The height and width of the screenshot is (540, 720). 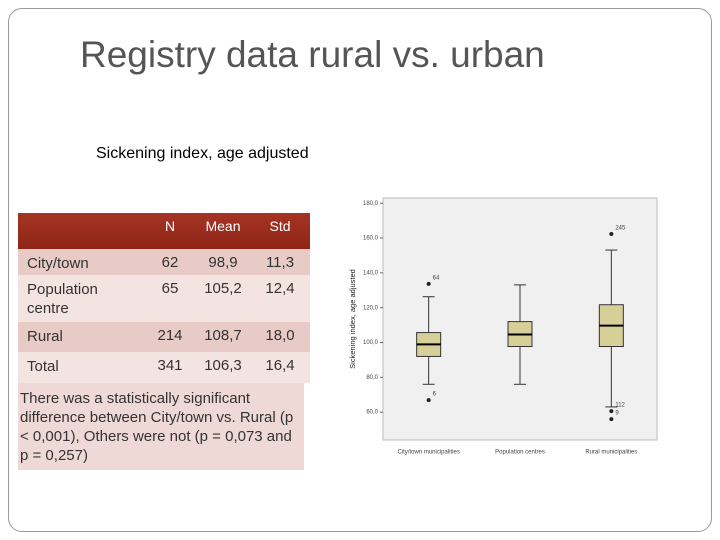 What do you see at coordinates (280, 262) in the screenshot?
I see `table-cell: 11,3` at bounding box center [280, 262].